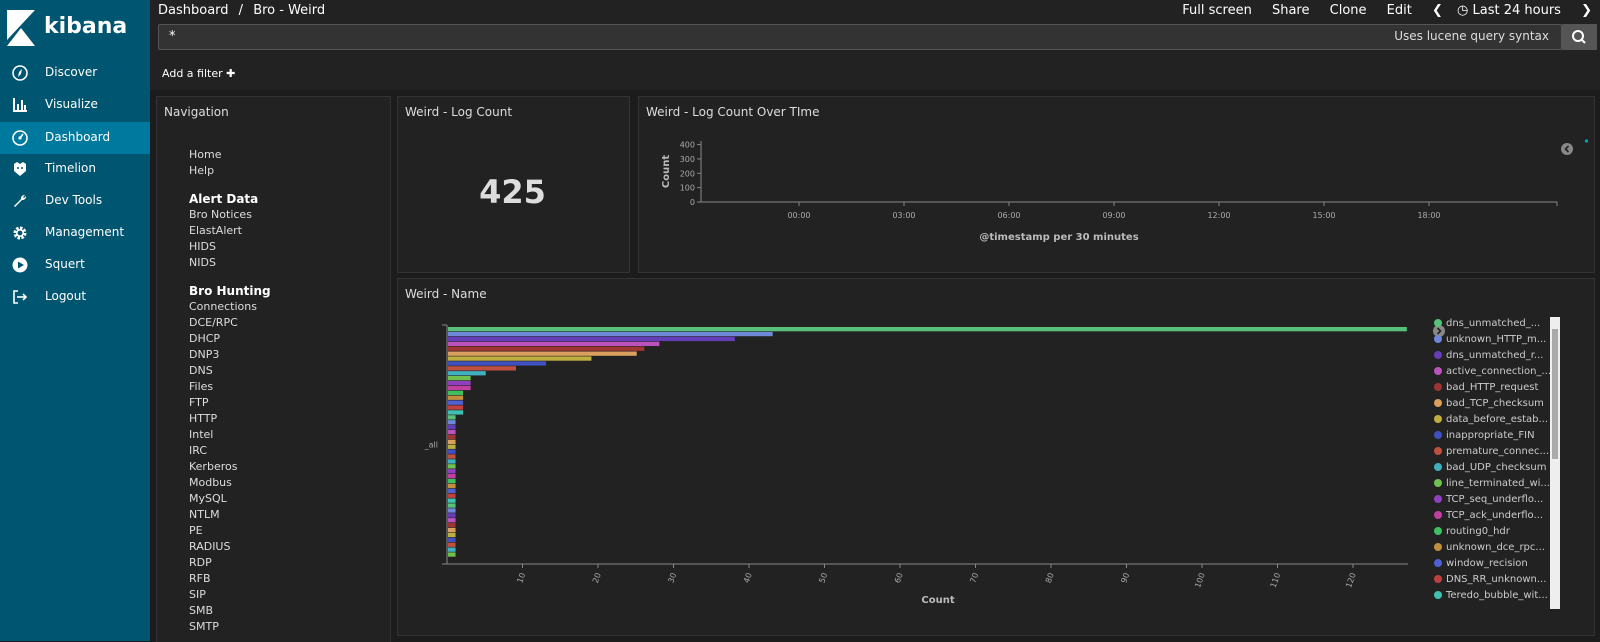 The width and height of the screenshot is (1600, 642). What do you see at coordinates (210, 482) in the screenshot?
I see `nav-link-modbus: Modbus` at bounding box center [210, 482].